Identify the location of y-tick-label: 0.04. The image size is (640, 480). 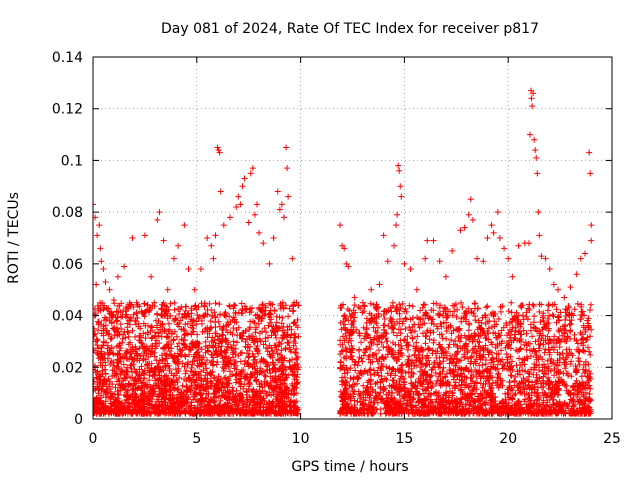
(67, 317).